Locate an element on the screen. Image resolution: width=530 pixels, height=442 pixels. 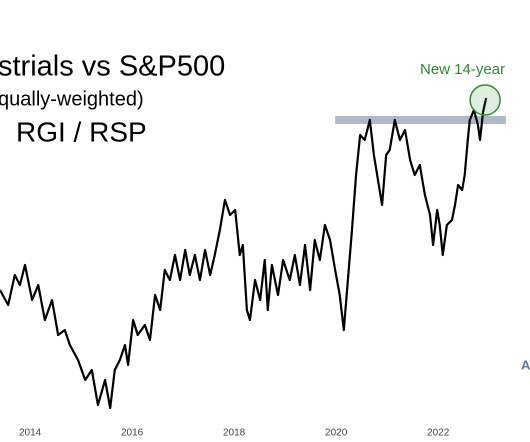
x-tick-label: 2018 is located at coordinates (234, 433).